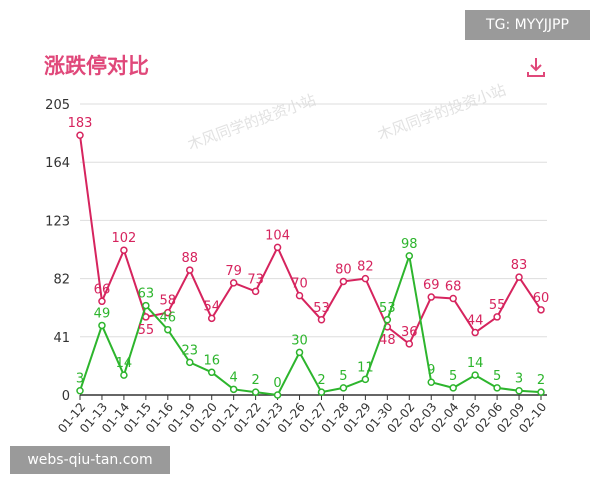 The width and height of the screenshot is (600, 480). What do you see at coordinates (57, 221) in the screenshot?
I see `y-tick-label: 123` at bounding box center [57, 221].